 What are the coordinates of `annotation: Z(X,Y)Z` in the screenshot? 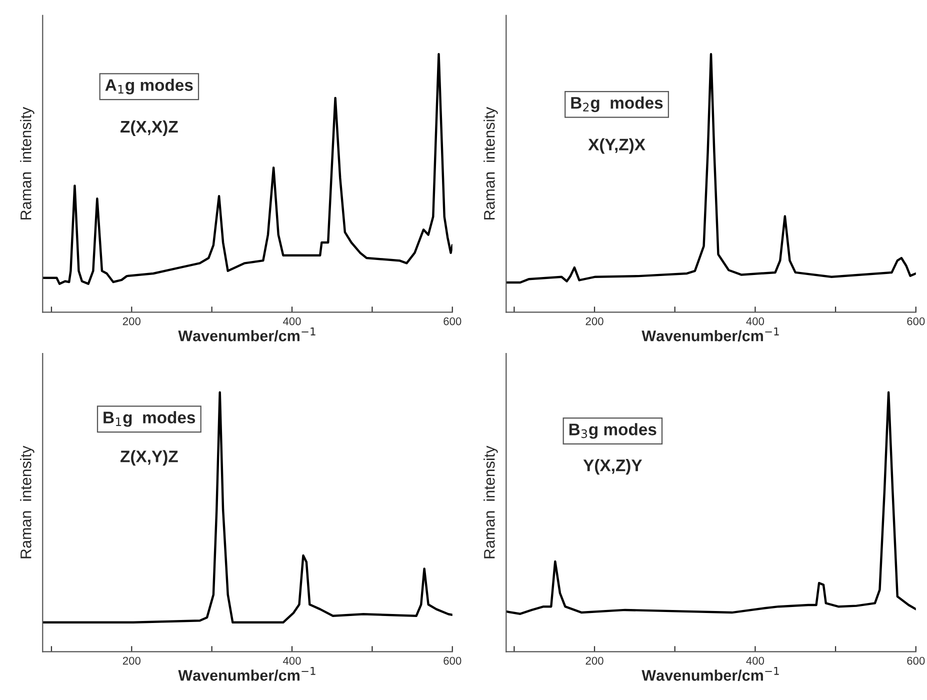 It's located at (149, 458).